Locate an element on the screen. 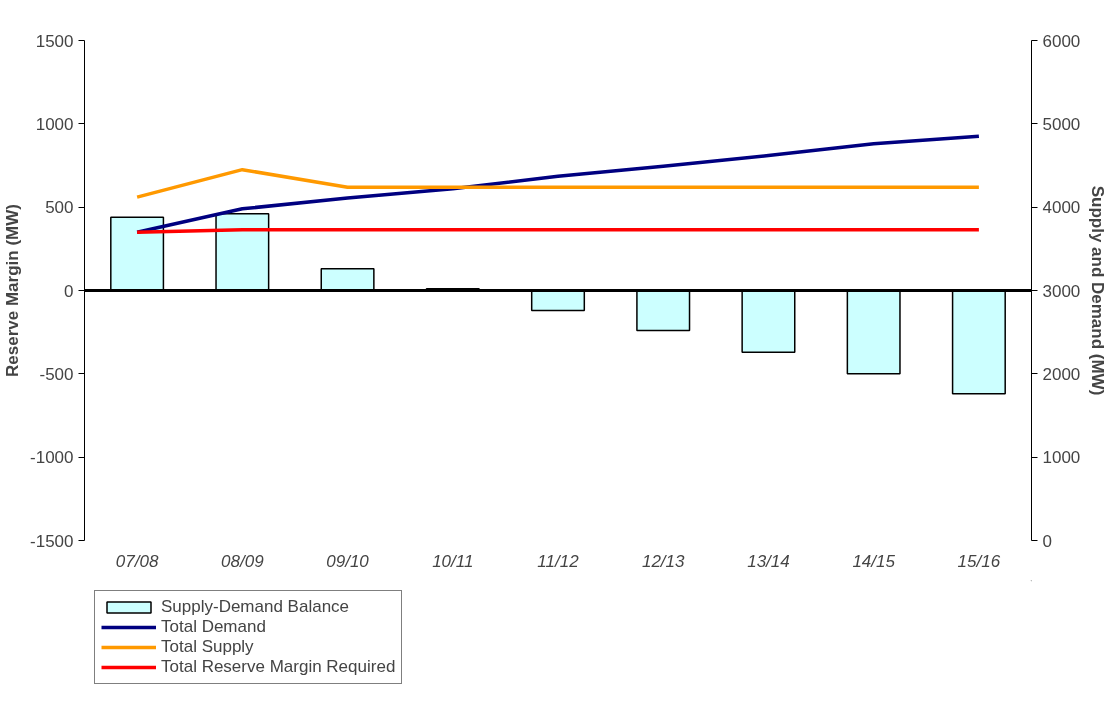 This screenshot has height=726, width=1118. y2-tick-label: 2000 is located at coordinates (1061, 374).